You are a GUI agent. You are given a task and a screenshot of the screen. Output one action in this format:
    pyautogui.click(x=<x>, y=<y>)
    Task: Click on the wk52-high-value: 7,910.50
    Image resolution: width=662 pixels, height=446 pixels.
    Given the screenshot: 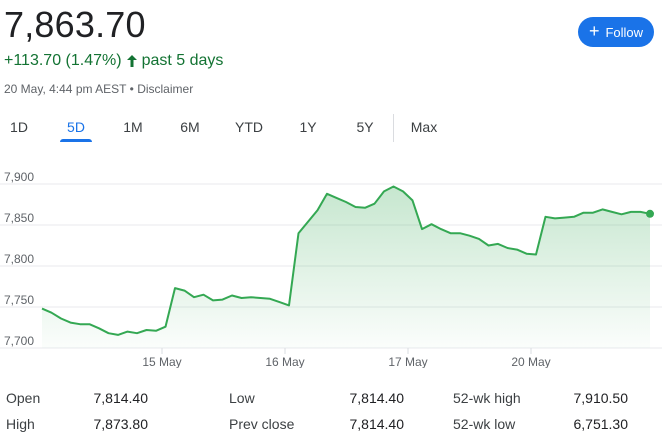 What is the action you would take?
    pyautogui.click(x=601, y=398)
    